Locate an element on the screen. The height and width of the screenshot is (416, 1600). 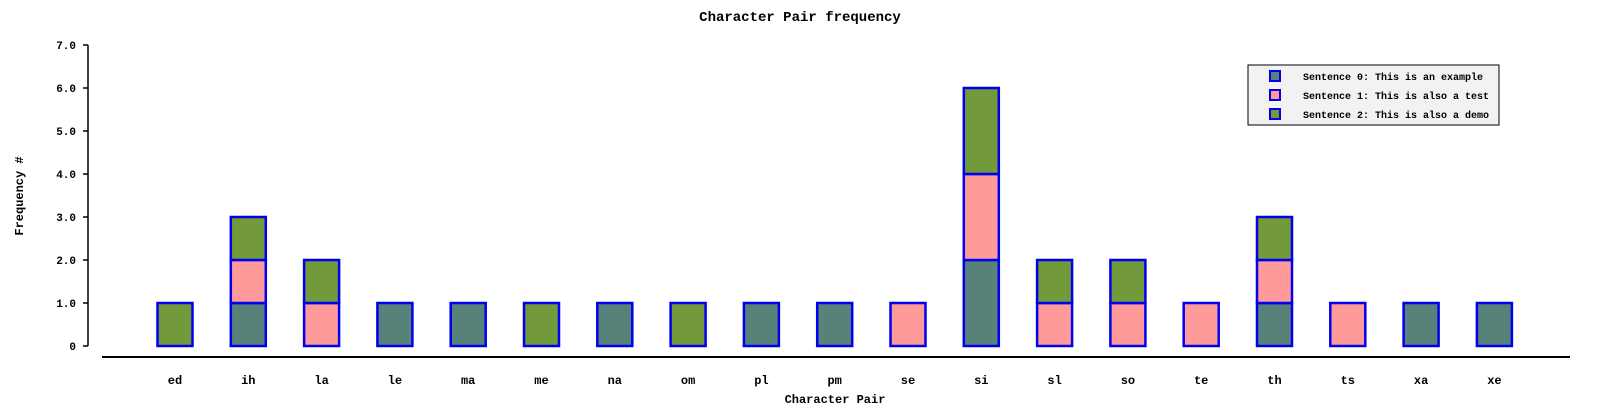
x-tick-label-ma: ma is located at coordinates (468, 381).